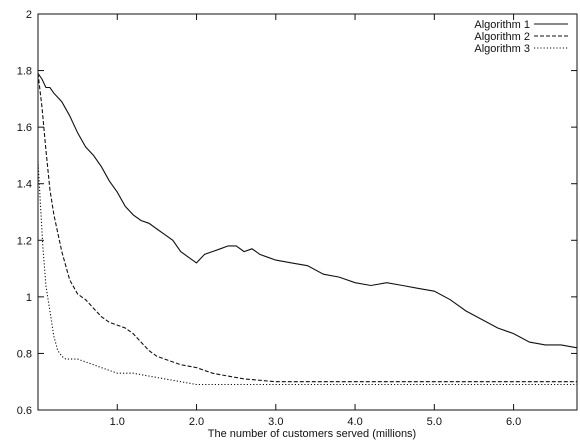 The width and height of the screenshot is (580, 446). Describe the element at coordinates (24, 72) in the screenshot. I see `y-tick-label: 1.8` at that location.